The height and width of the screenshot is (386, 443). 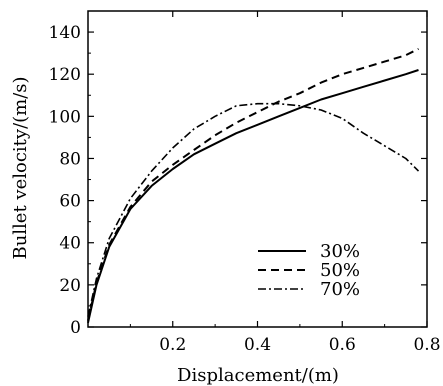 I want to click on y-tick-label: 20, so click(x=70, y=286).